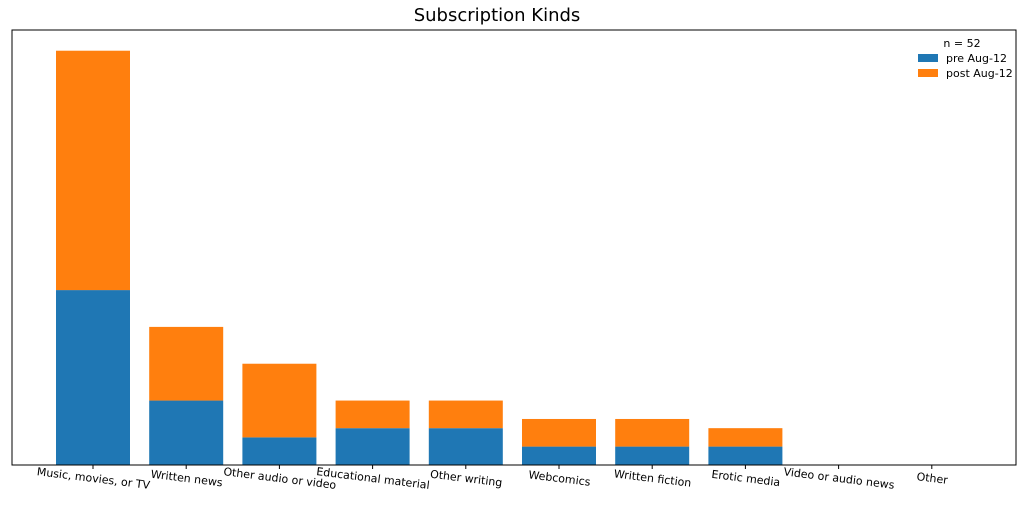 This screenshot has width=1022, height=507. I want to click on bar-post-aug-12-educational-material, so click(372, 414).